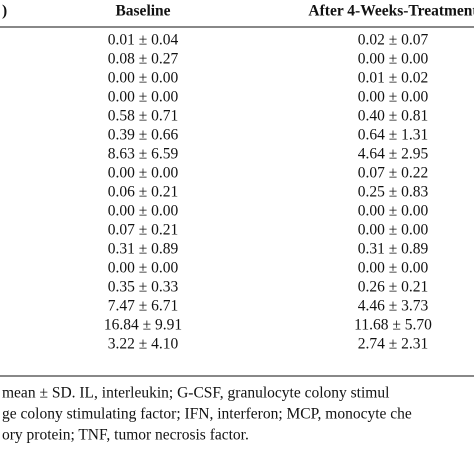 This screenshot has width=474, height=474. I want to click on table-cell: 0.25 ± 0.83, so click(393, 192).